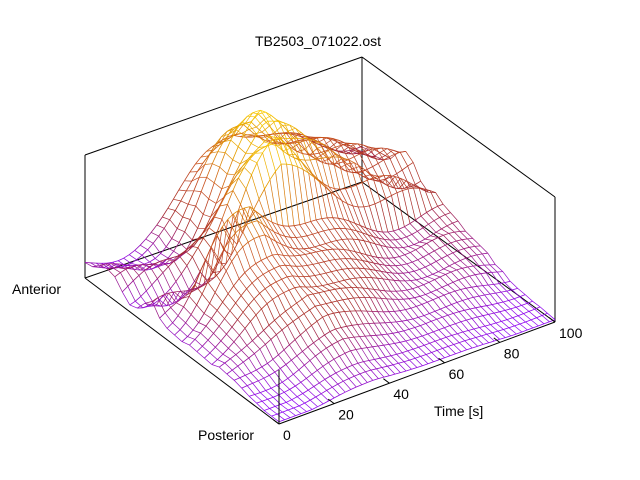 Image resolution: width=640 pixels, height=480 pixels. I want to click on x-axis-label: Time [s], so click(458, 411).